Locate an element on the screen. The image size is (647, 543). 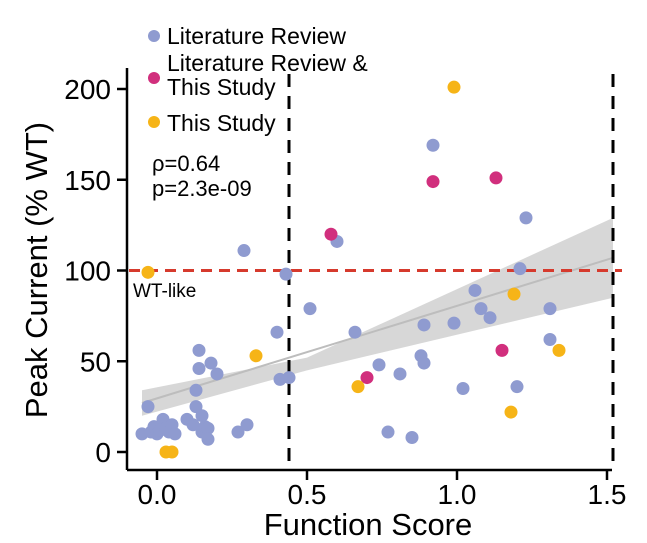
legend-label-literature-review-and-this-study: Literature Review & is located at coordinates (267, 63).